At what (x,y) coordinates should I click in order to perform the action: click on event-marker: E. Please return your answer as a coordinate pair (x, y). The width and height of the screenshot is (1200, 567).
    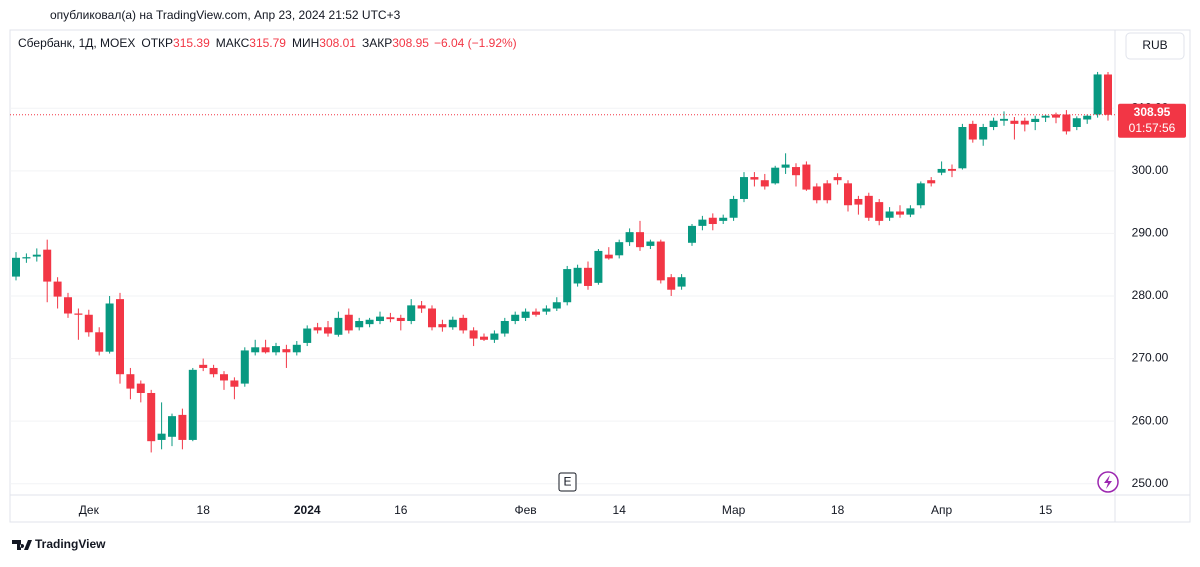
    Looking at the image, I should click on (567, 482).